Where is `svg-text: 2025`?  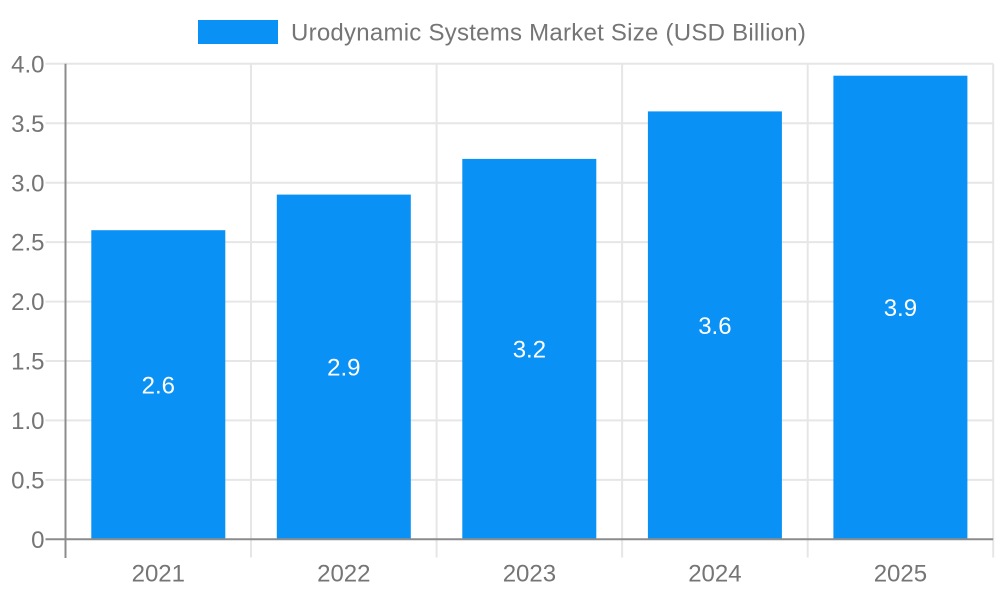 svg-text: 2025 is located at coordinates (900, 574).